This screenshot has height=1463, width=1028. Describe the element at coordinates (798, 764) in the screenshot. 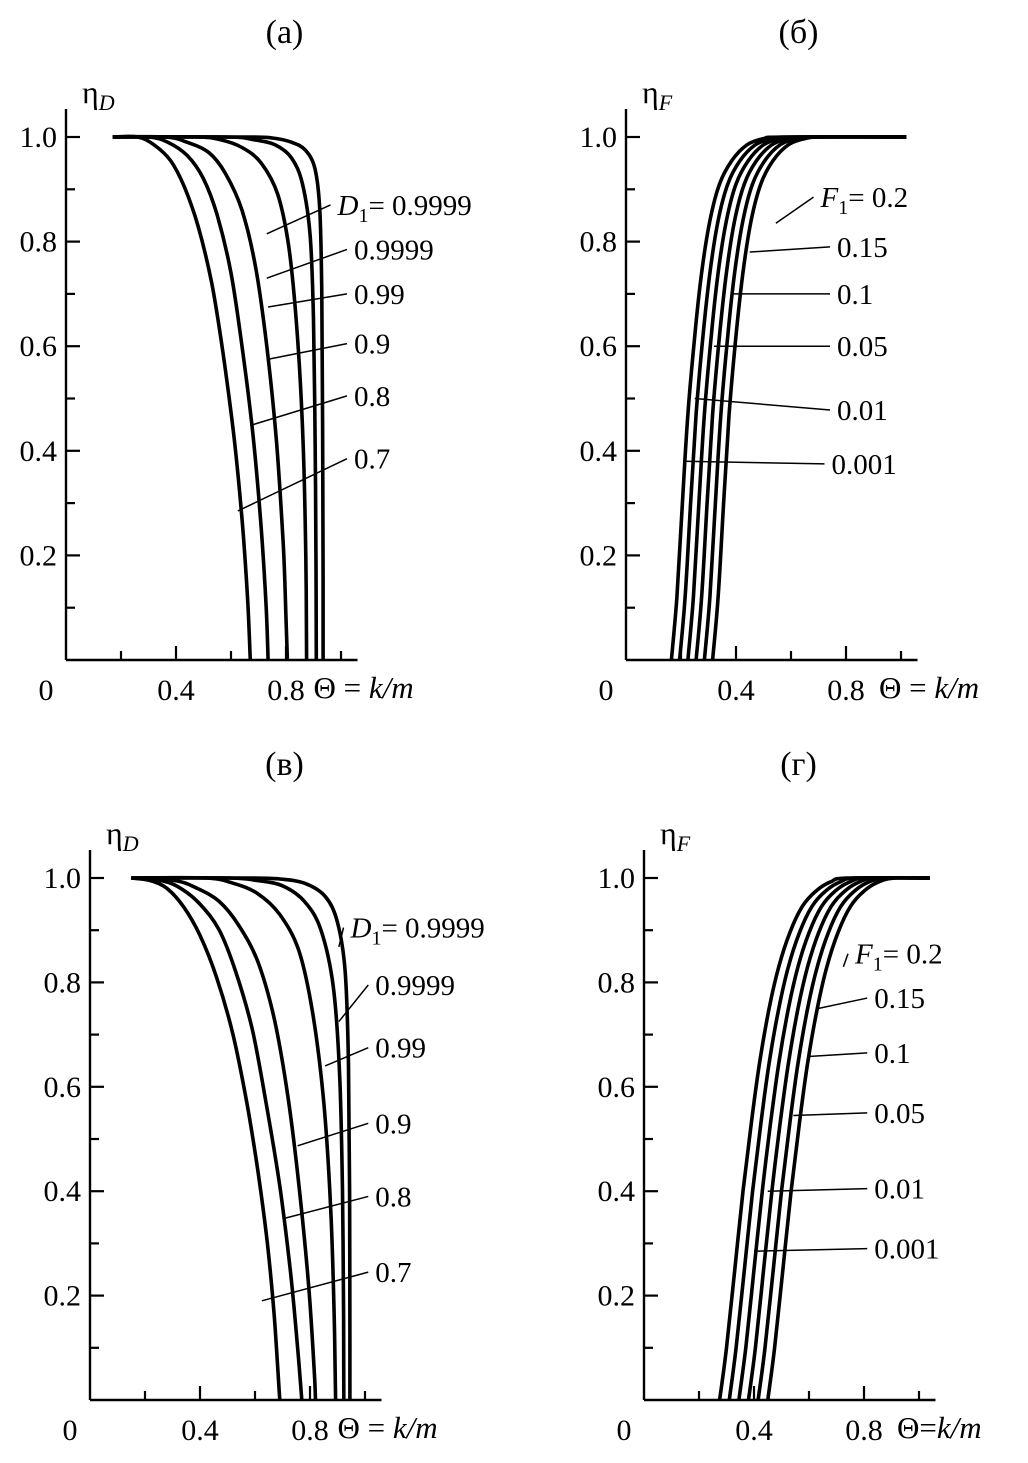

I see `panel-g-title: (г)` at that location.